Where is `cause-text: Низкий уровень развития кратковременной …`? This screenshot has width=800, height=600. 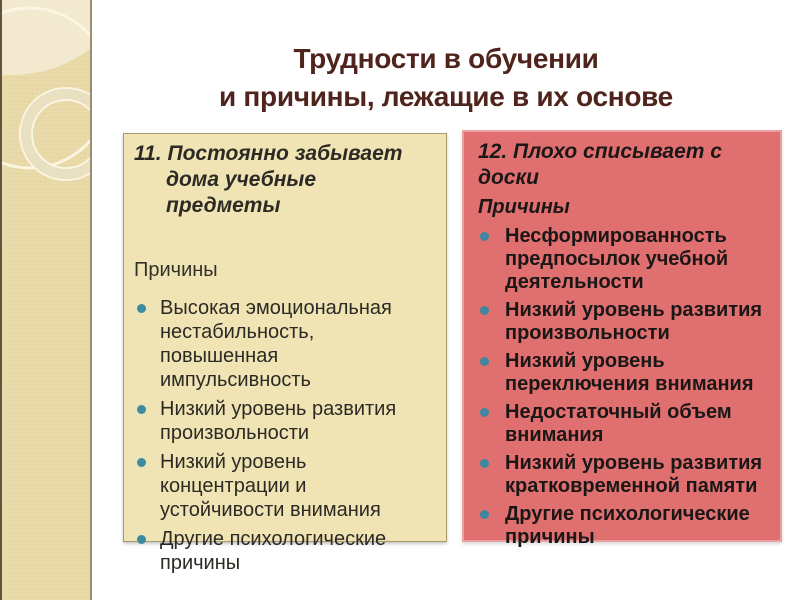 cause-text: Низкий уровень развития кратковременной … is located at coordinates (634, 474).